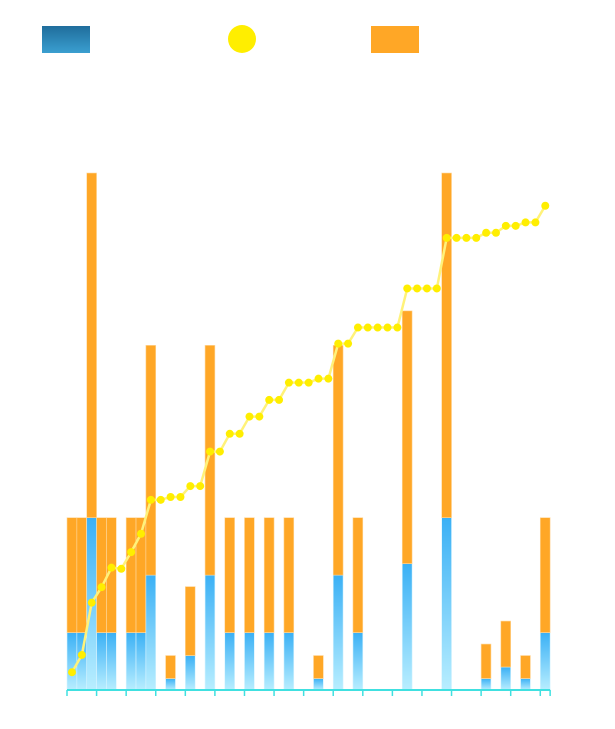 The height and width of the screenshot is (729, 615). What do you see at coordinates (395, 39) in the screenshot?
I see `legend-swatch-orange` at bounding box center [395, 39].